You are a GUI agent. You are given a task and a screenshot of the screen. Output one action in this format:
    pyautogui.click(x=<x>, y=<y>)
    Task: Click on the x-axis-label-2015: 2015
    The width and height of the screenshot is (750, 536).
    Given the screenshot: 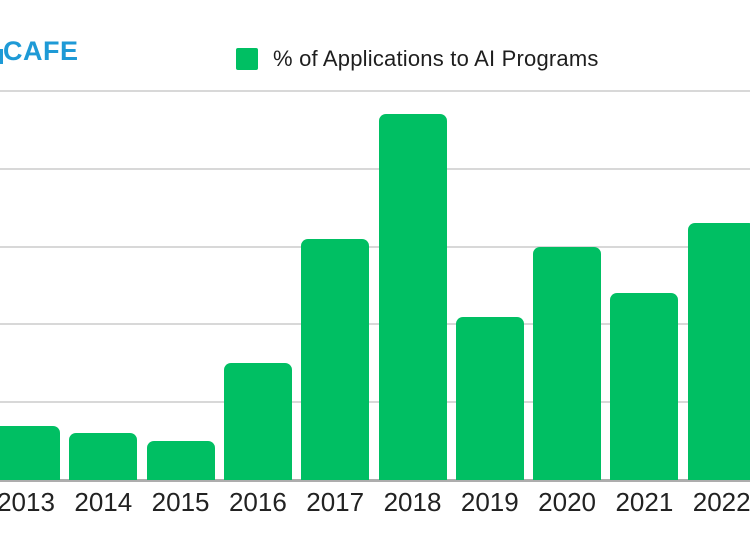 What is the action you would take?
    pyautogui.click(x=180, y=502)
    